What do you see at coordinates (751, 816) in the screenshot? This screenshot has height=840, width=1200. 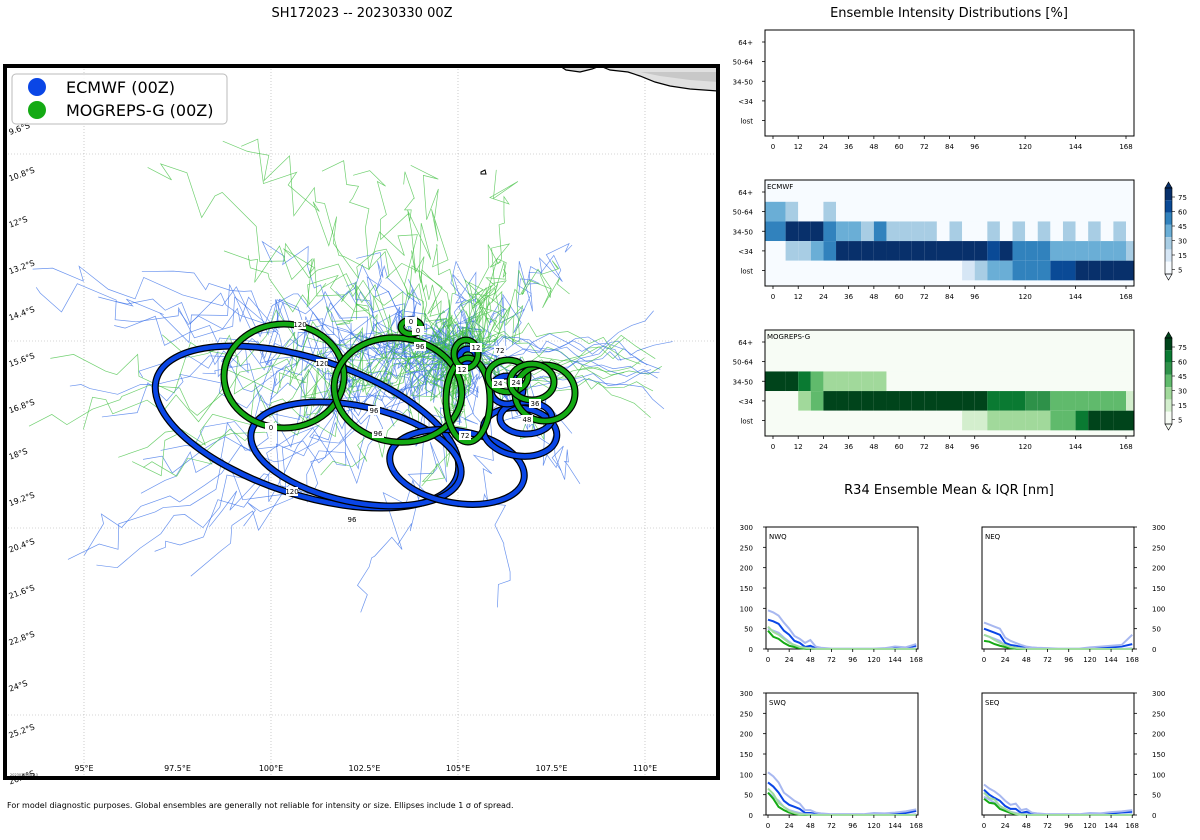 I see `y-tick-label: 0` at bounding box center [751, 816].